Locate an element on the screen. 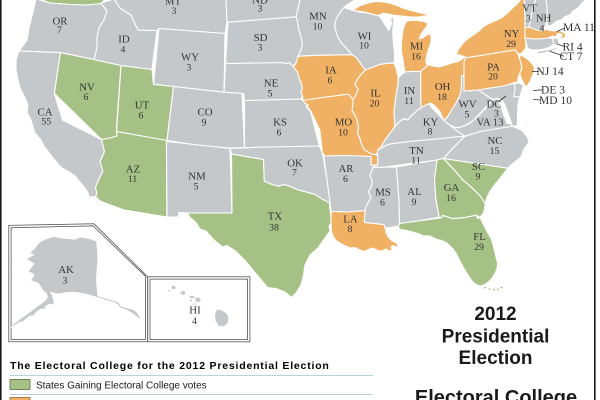  svg-text: Presidential is located at coordinates (496, 337).